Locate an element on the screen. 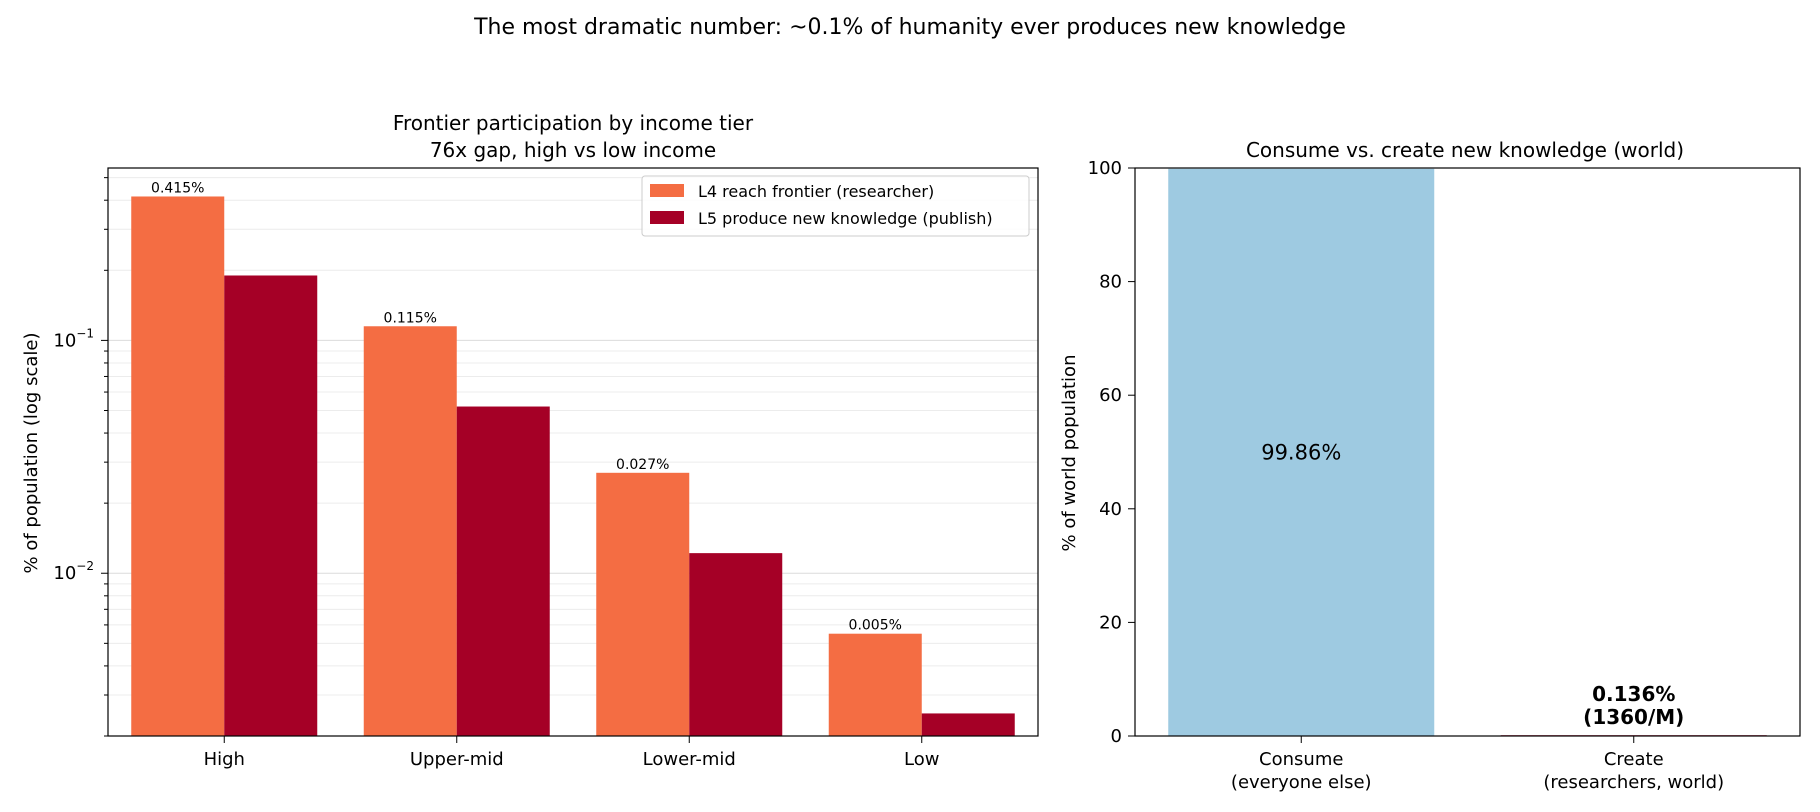 The image size is (1820, 812). bar-consume is located at coordinates (1301, 452).